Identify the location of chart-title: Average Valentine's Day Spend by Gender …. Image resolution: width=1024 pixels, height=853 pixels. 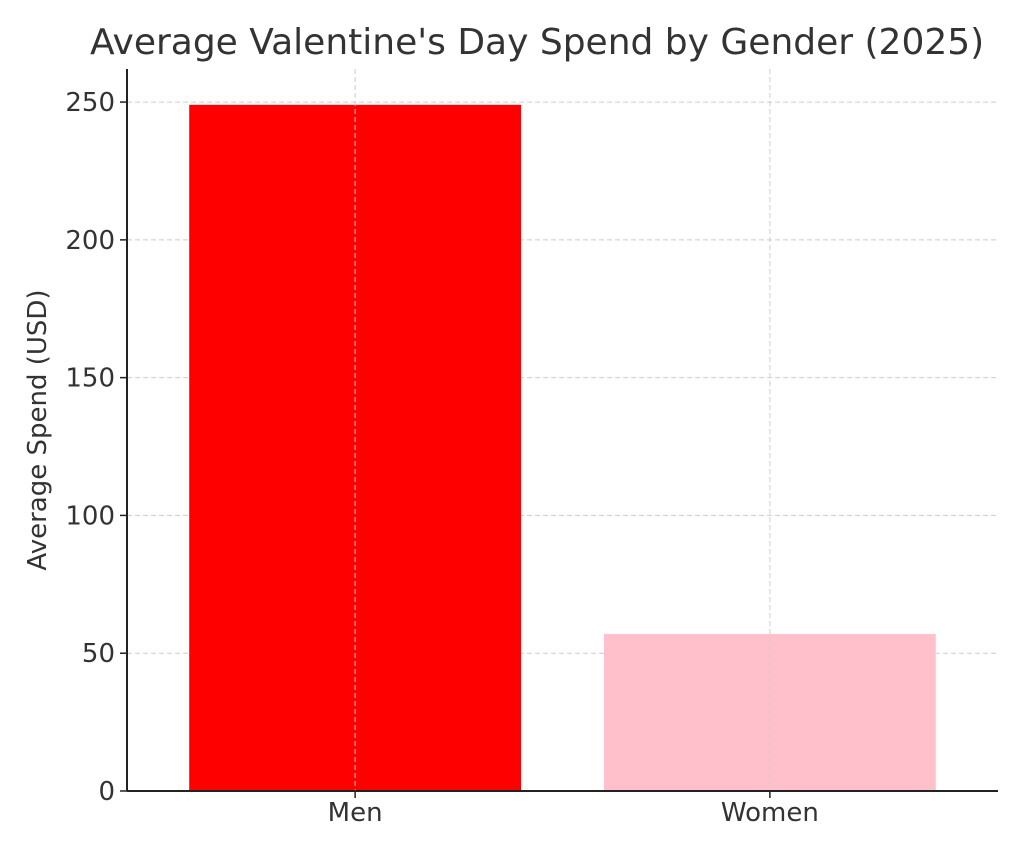
(537, 42).